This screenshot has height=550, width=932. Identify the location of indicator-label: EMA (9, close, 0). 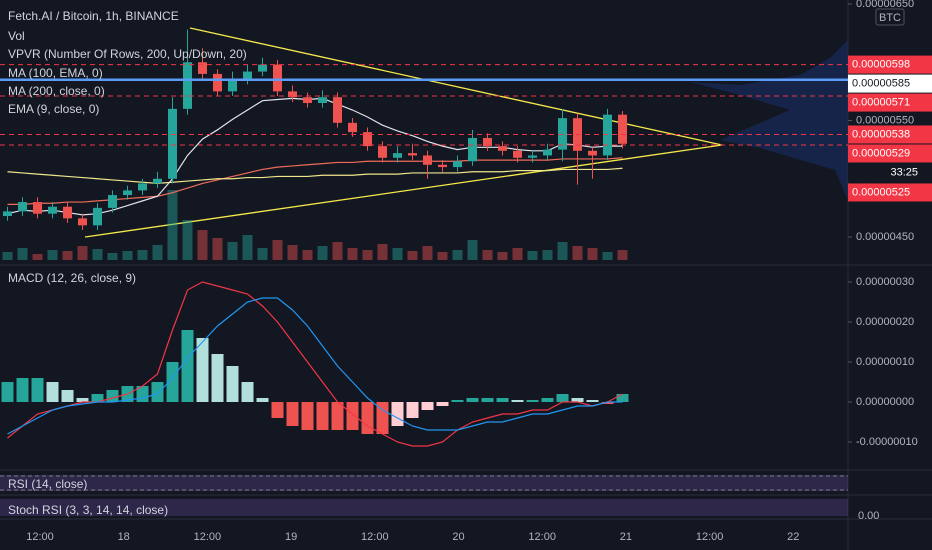
(53, 109).